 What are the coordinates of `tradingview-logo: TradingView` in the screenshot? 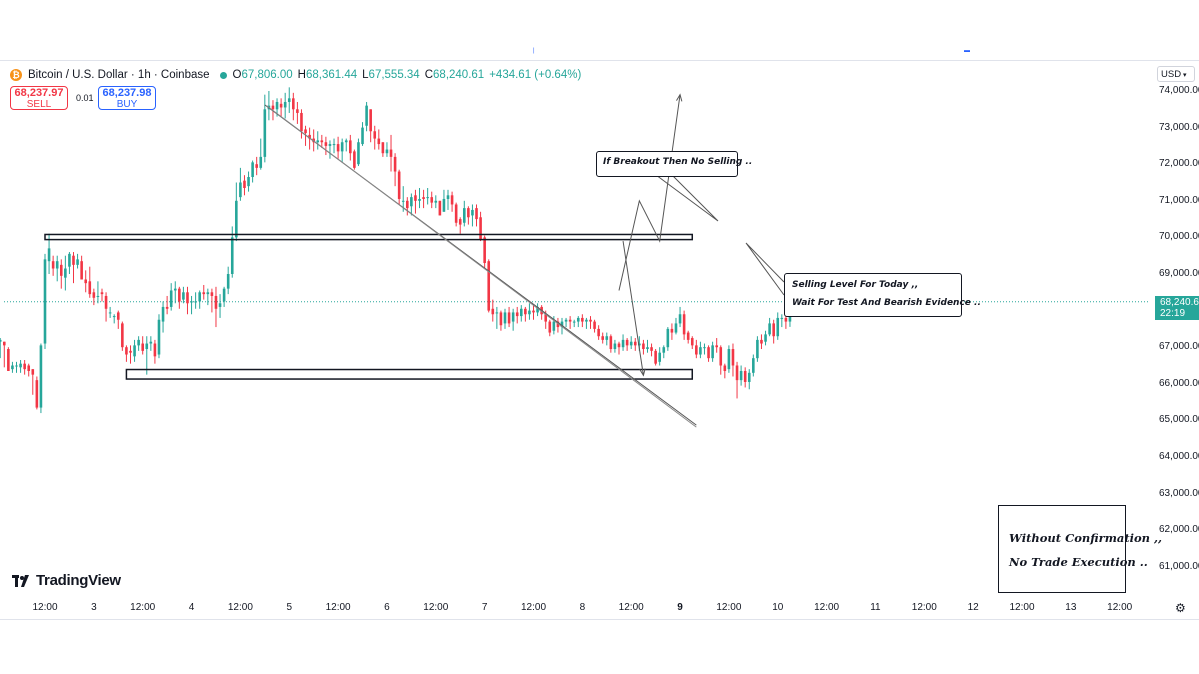 It's located at (66, 580).